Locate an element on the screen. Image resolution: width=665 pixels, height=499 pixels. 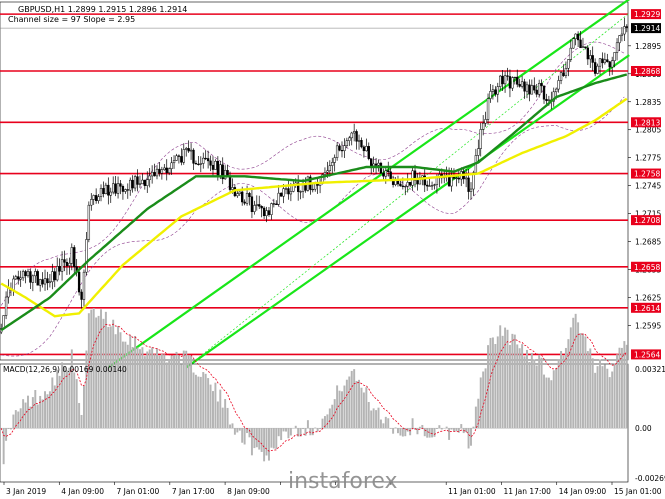
price-tick-label: 1.2895 is located at coordinates (648, 46).